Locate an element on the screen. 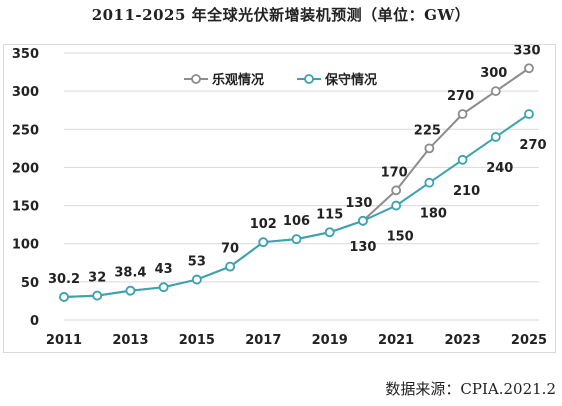 The width and height of the screenshot is (562, 406). optimistic-data-label: 270 is located at coordinates (460, 96).